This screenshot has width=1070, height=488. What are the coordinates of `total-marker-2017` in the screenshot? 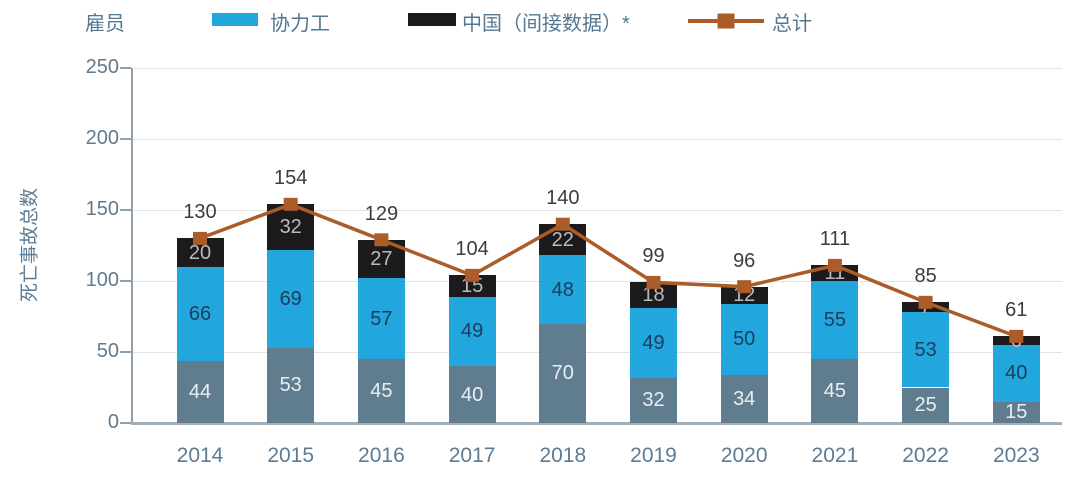 It's located at (472, 275).